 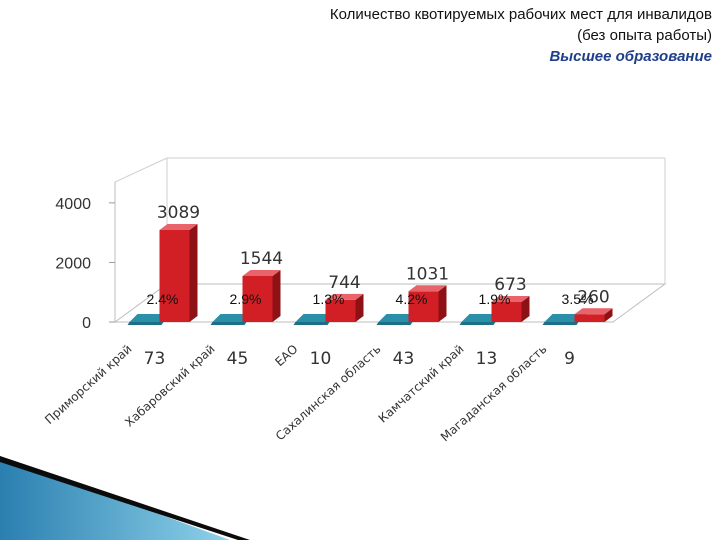 What do you see at coordinates (178, 213) in the screenshot?
I see `red-value-label: 3089` at bounding box center [178, 213].